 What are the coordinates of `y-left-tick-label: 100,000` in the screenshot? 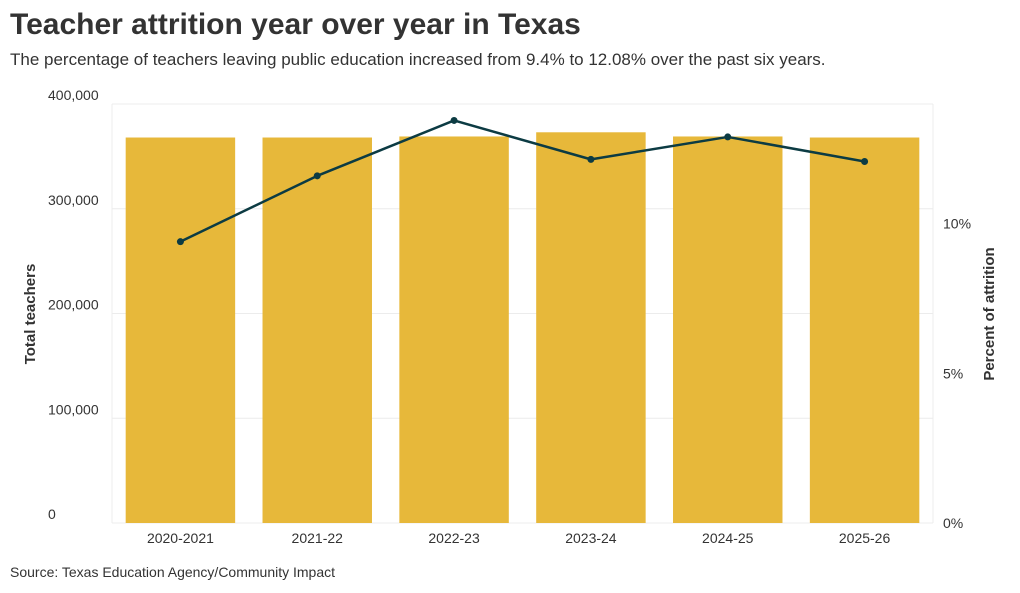 It's located at (73, 409).